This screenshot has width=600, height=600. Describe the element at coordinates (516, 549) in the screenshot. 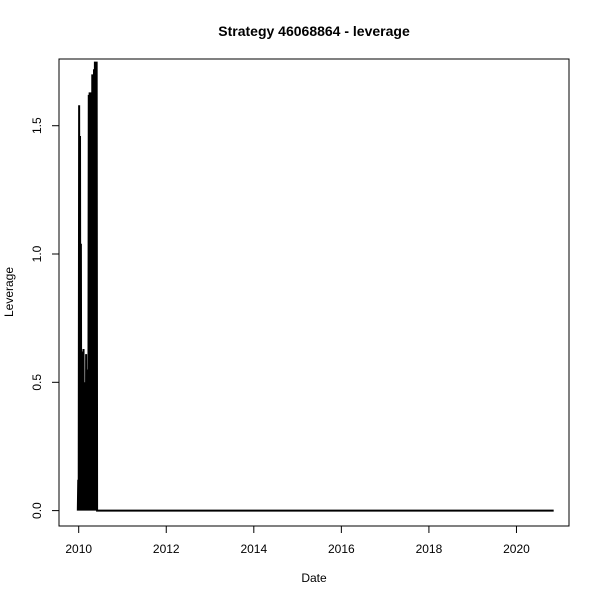

I see `x-tick-label: 2020` at that location.